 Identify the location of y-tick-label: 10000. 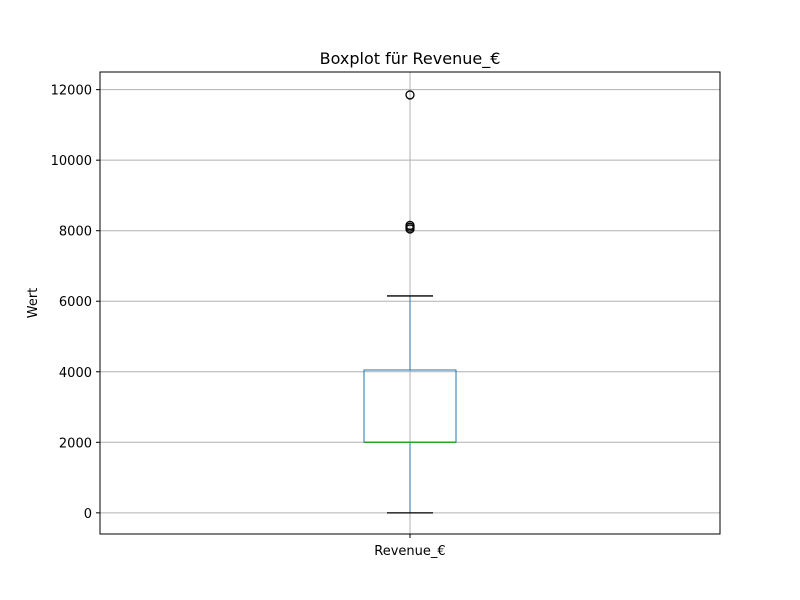
(71, 161).